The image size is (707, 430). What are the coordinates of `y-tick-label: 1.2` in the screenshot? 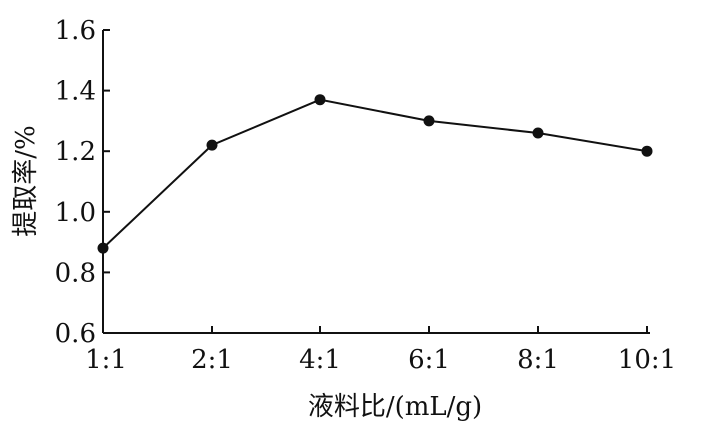 It's located at (75, 152).